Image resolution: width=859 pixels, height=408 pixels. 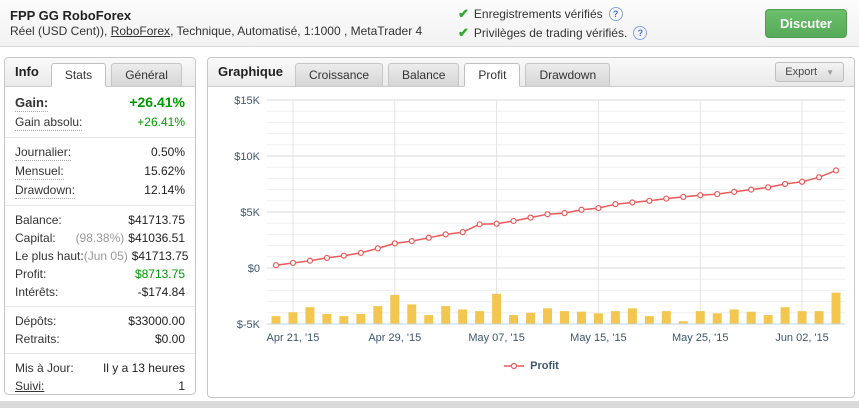 What do you see at coordinates (249, 325) in the screenshot?
I see `svg-text: $-5K` at bounding box center [249, 325].